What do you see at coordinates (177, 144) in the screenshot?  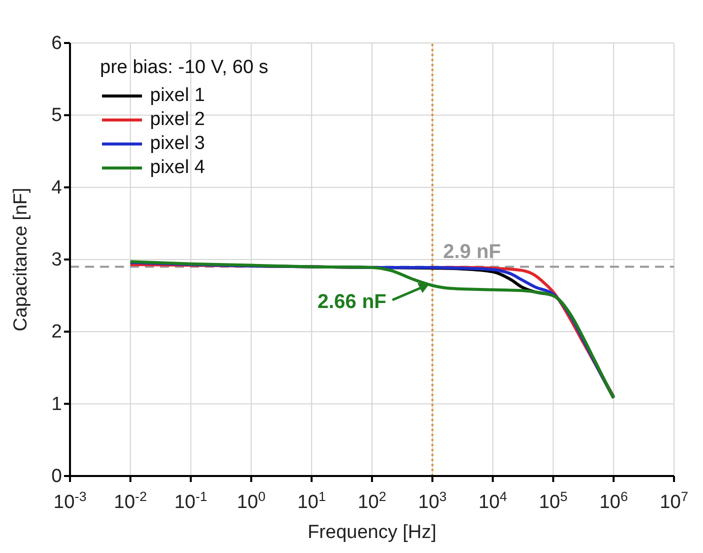 I see `legend-label: pixel 3` at bounding box center [177, 144].